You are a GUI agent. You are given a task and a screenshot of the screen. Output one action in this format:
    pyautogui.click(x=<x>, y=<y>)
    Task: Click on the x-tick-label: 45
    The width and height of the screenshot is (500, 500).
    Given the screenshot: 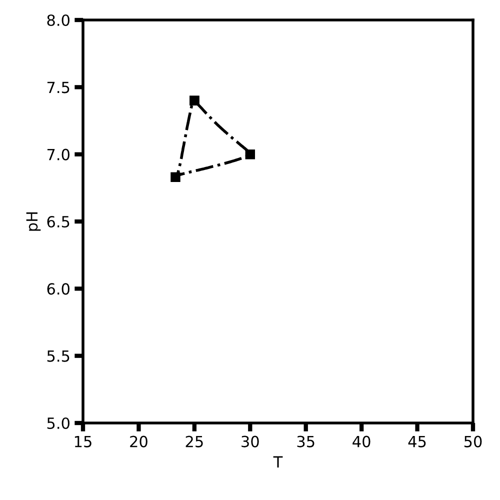 What is the action you would take?
    pyautogui.click(x=417, y=442)
    